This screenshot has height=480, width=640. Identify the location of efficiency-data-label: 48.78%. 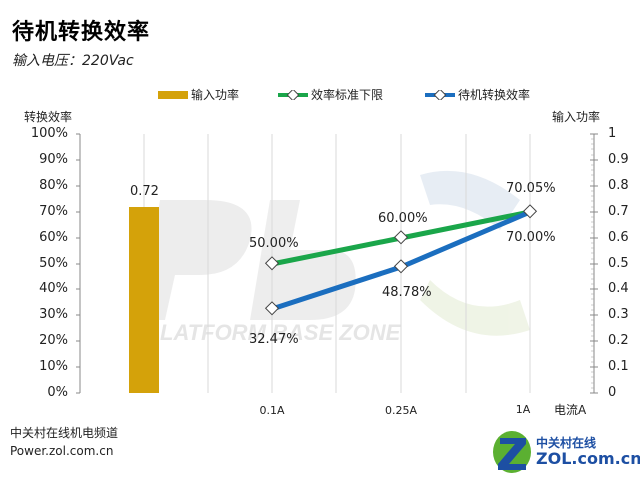
(407, 292).